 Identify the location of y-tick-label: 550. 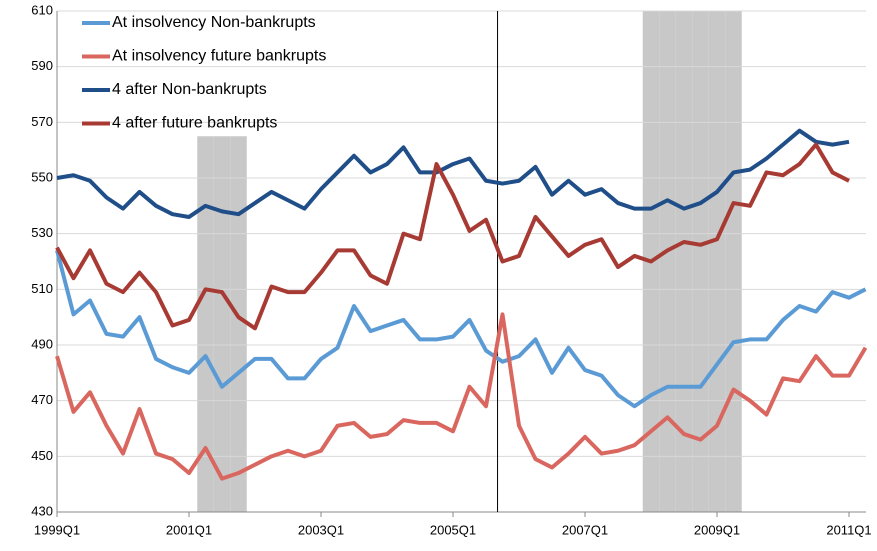
(42, 176).